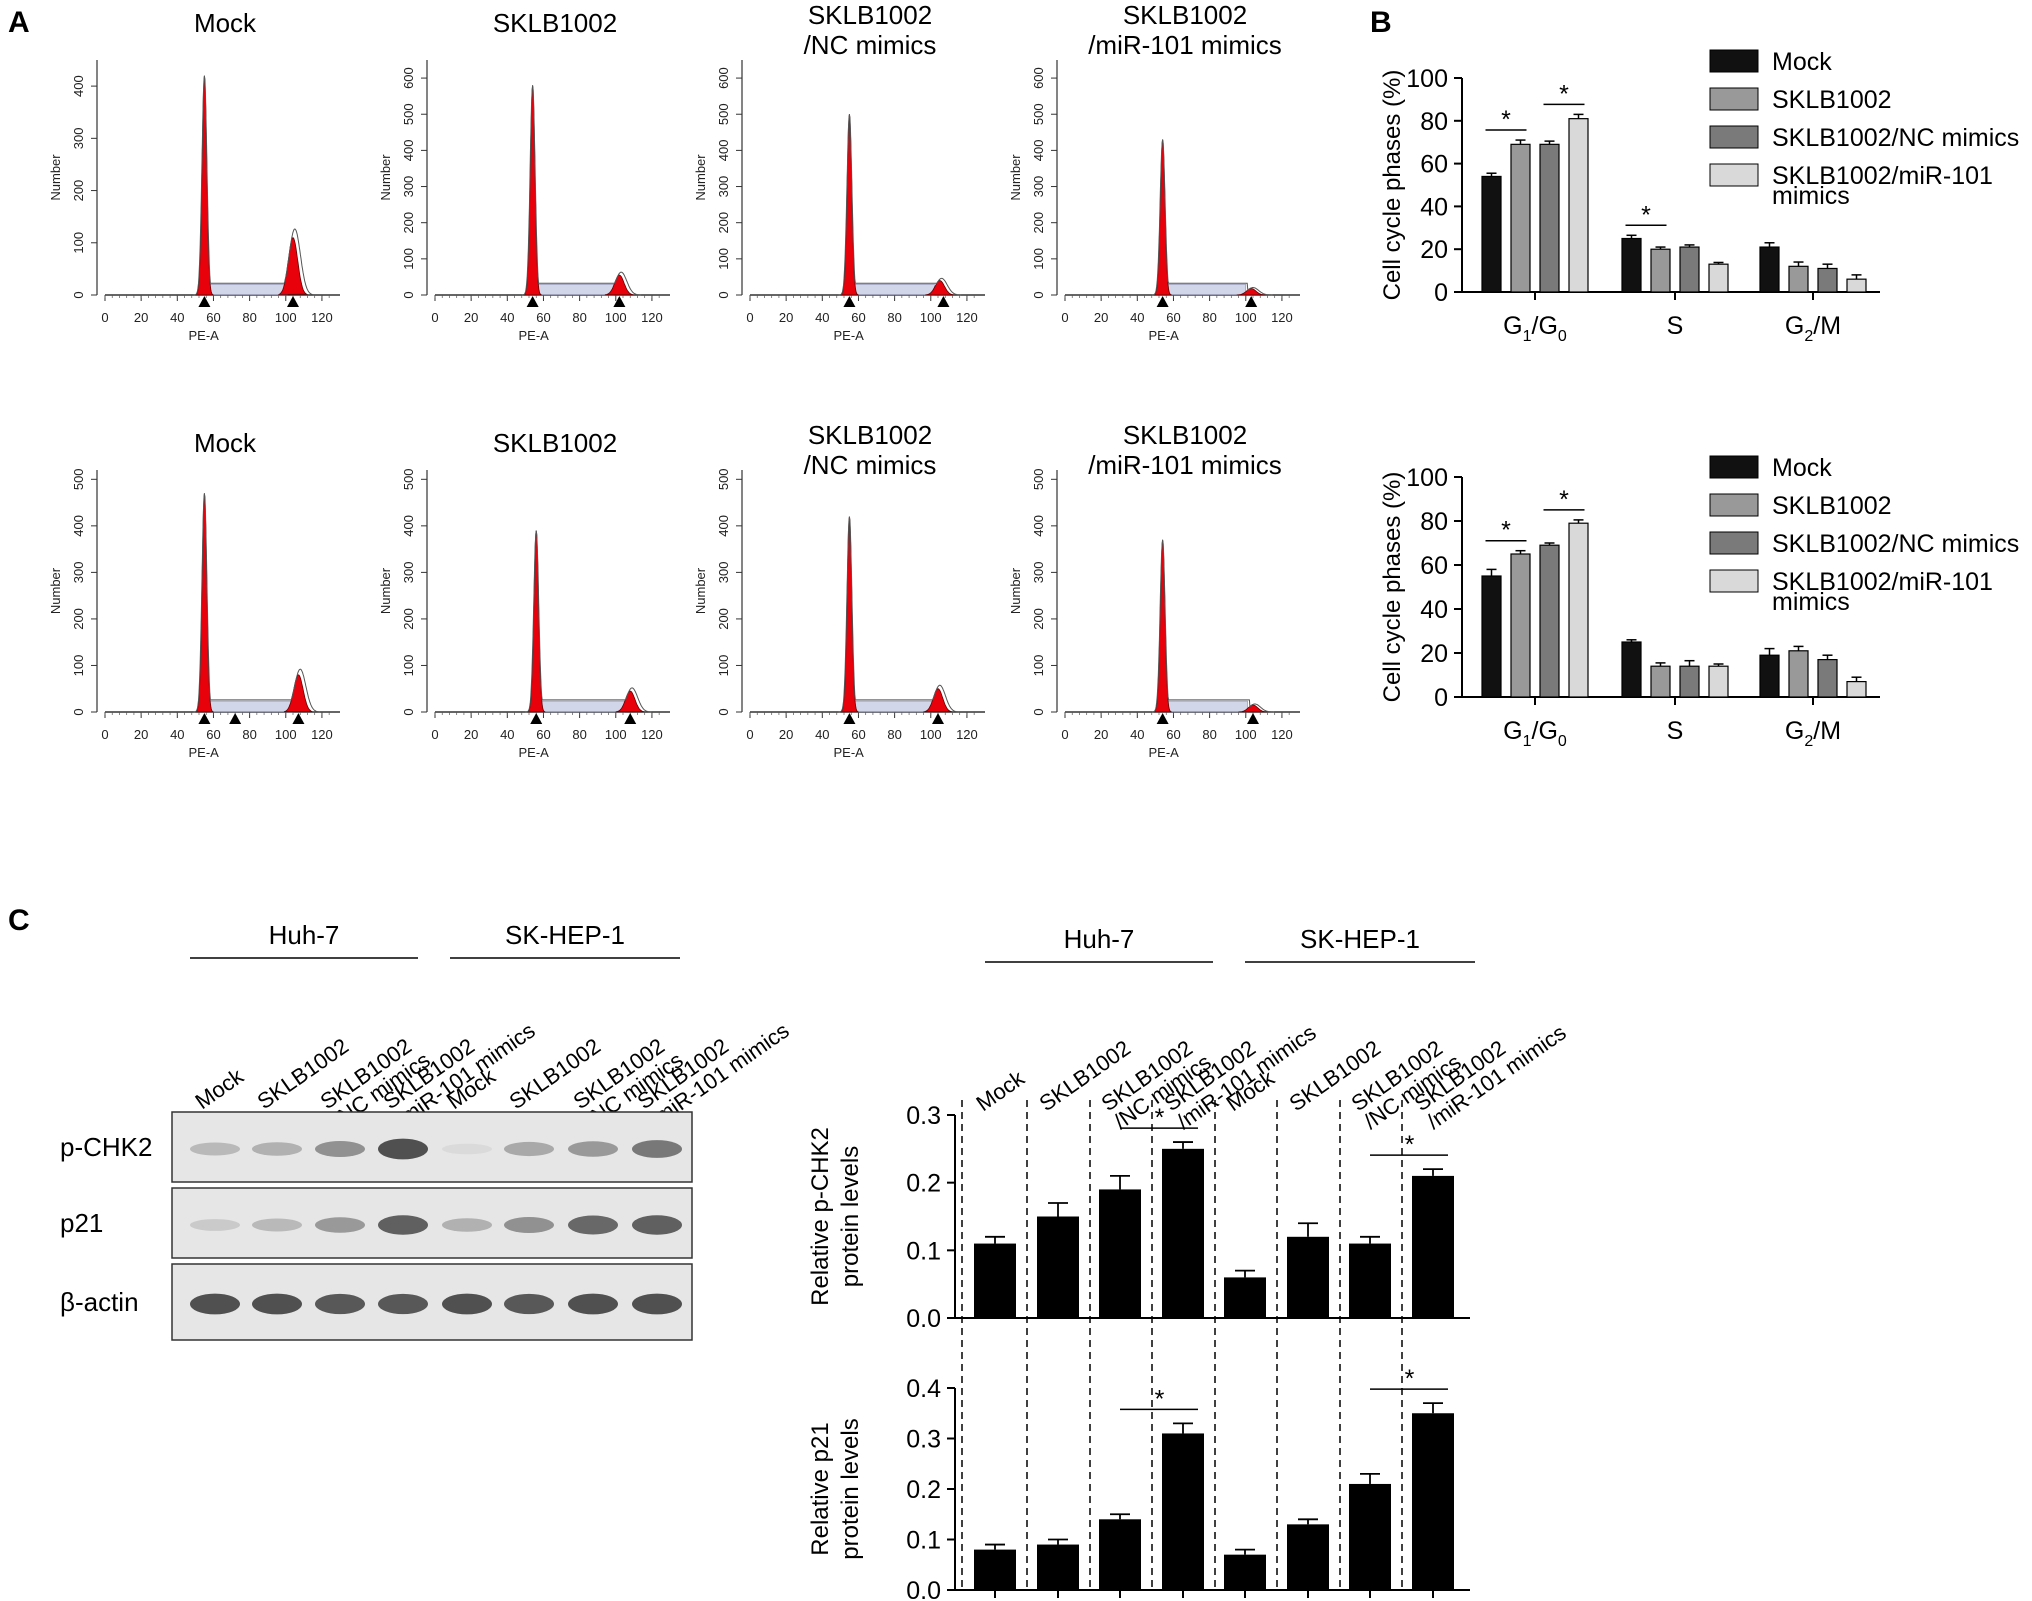  I want to click on legend-swatch, so click(1734, 505).